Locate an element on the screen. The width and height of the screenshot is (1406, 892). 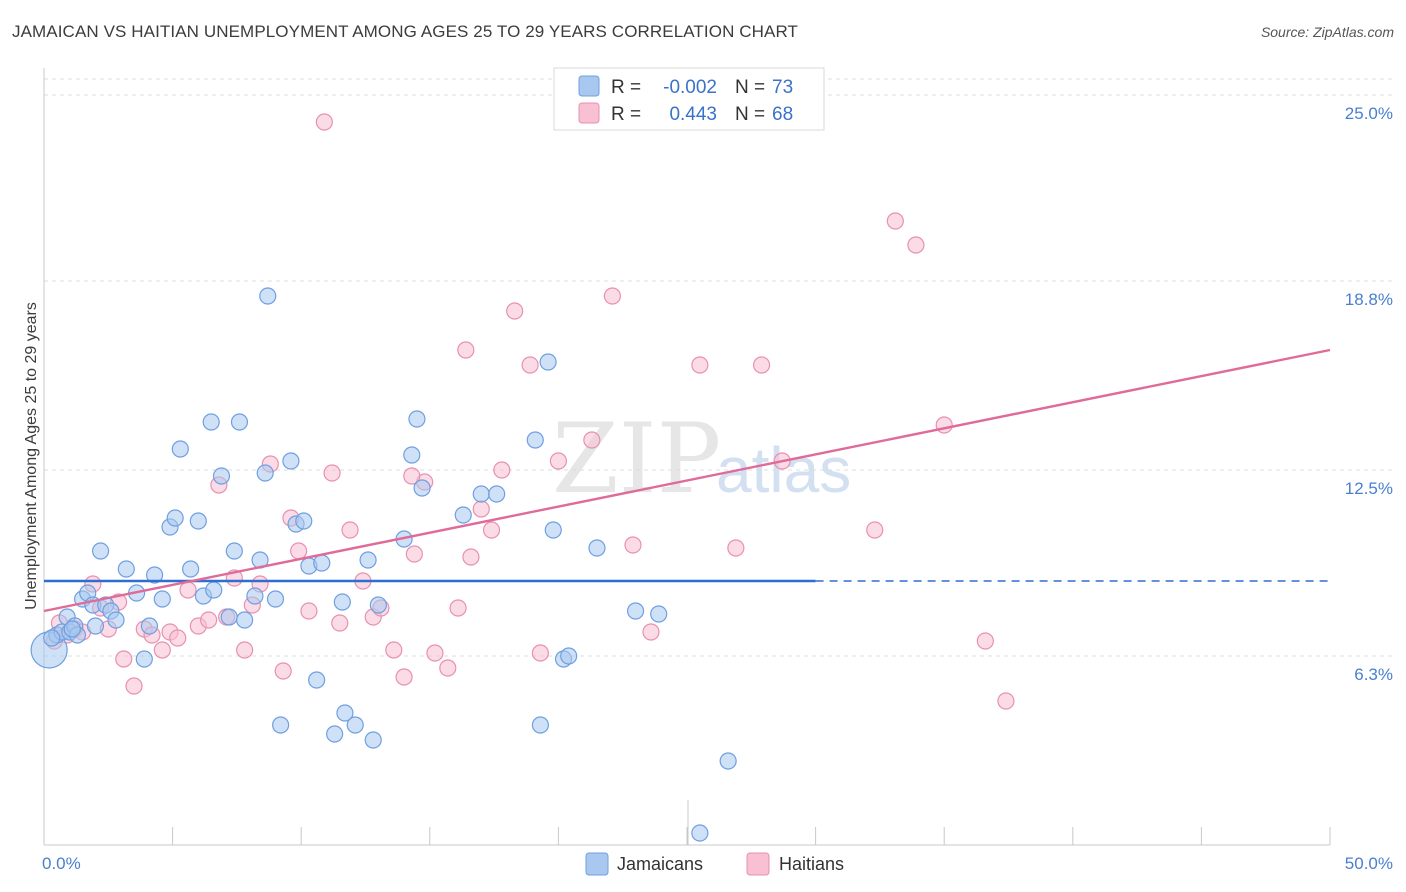
legend-n-value-haitians: 68 is located at coordinates (782, 114).